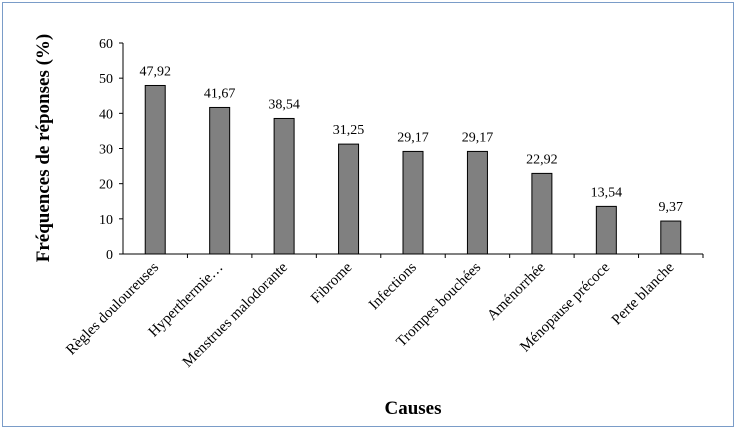  Describe the element at coordinates (109, 255) in the screenshot. I see `y-tick-label: 0` at that location.